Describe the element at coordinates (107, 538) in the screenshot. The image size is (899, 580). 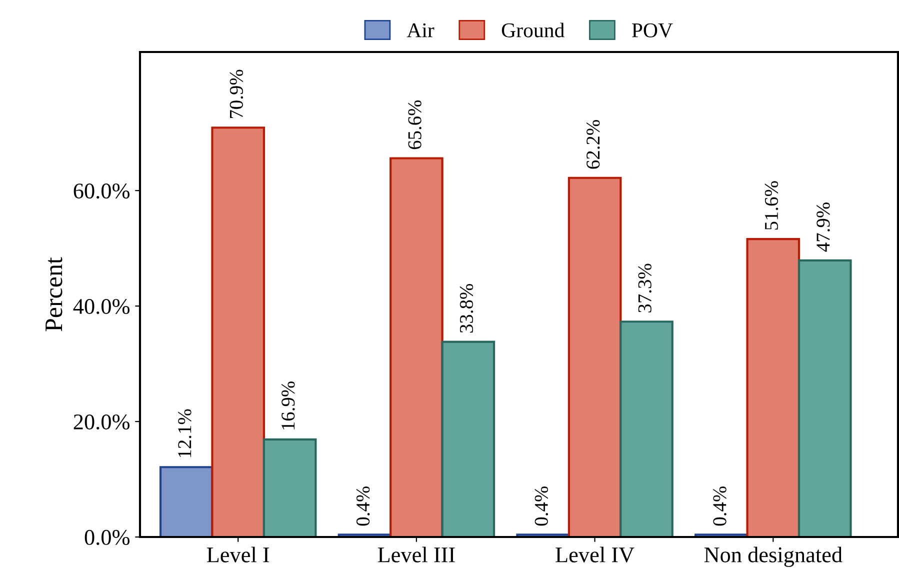
I see `y-tick-label: 0.0%` at that location.